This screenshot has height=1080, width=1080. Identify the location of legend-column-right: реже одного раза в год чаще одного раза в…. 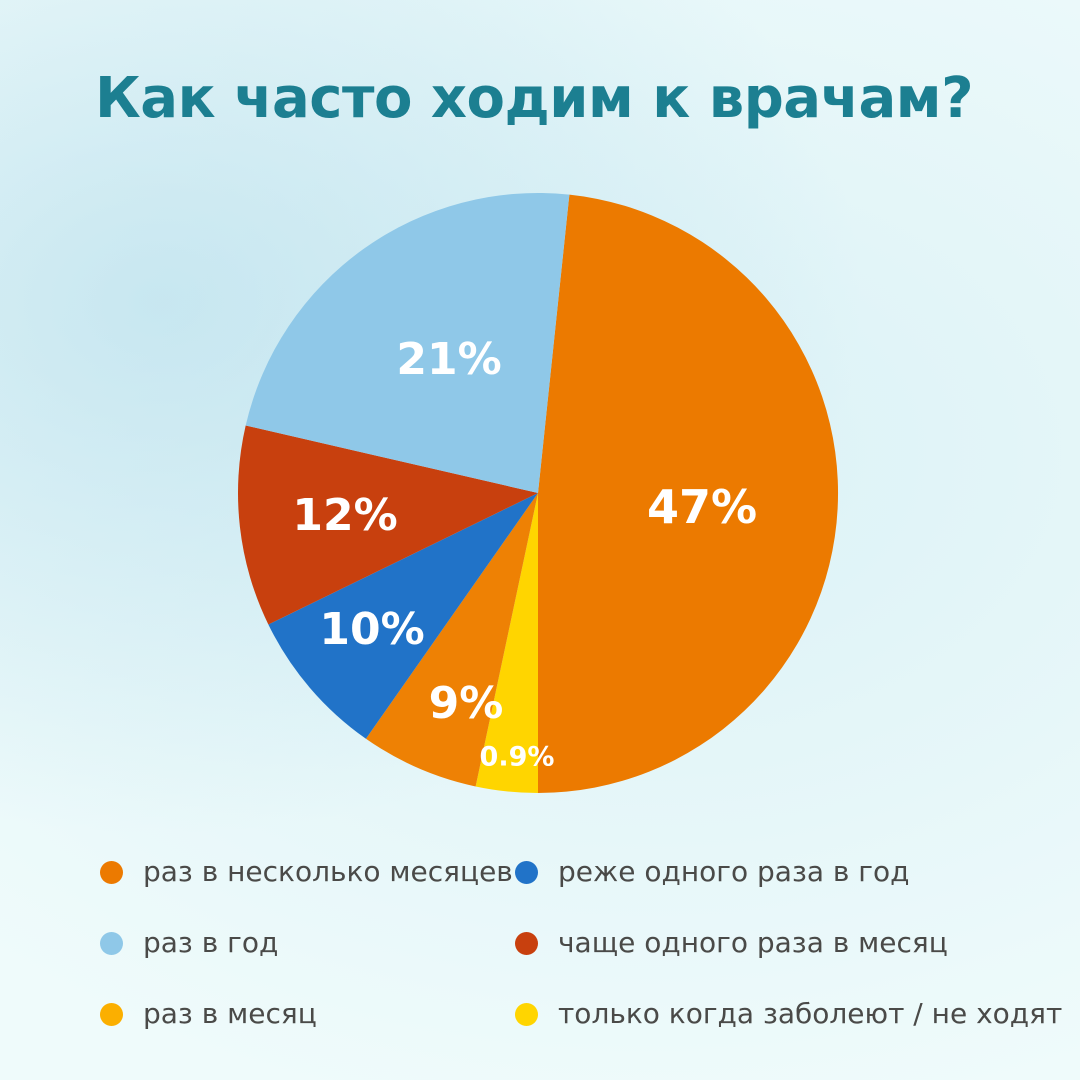
(788, 943).